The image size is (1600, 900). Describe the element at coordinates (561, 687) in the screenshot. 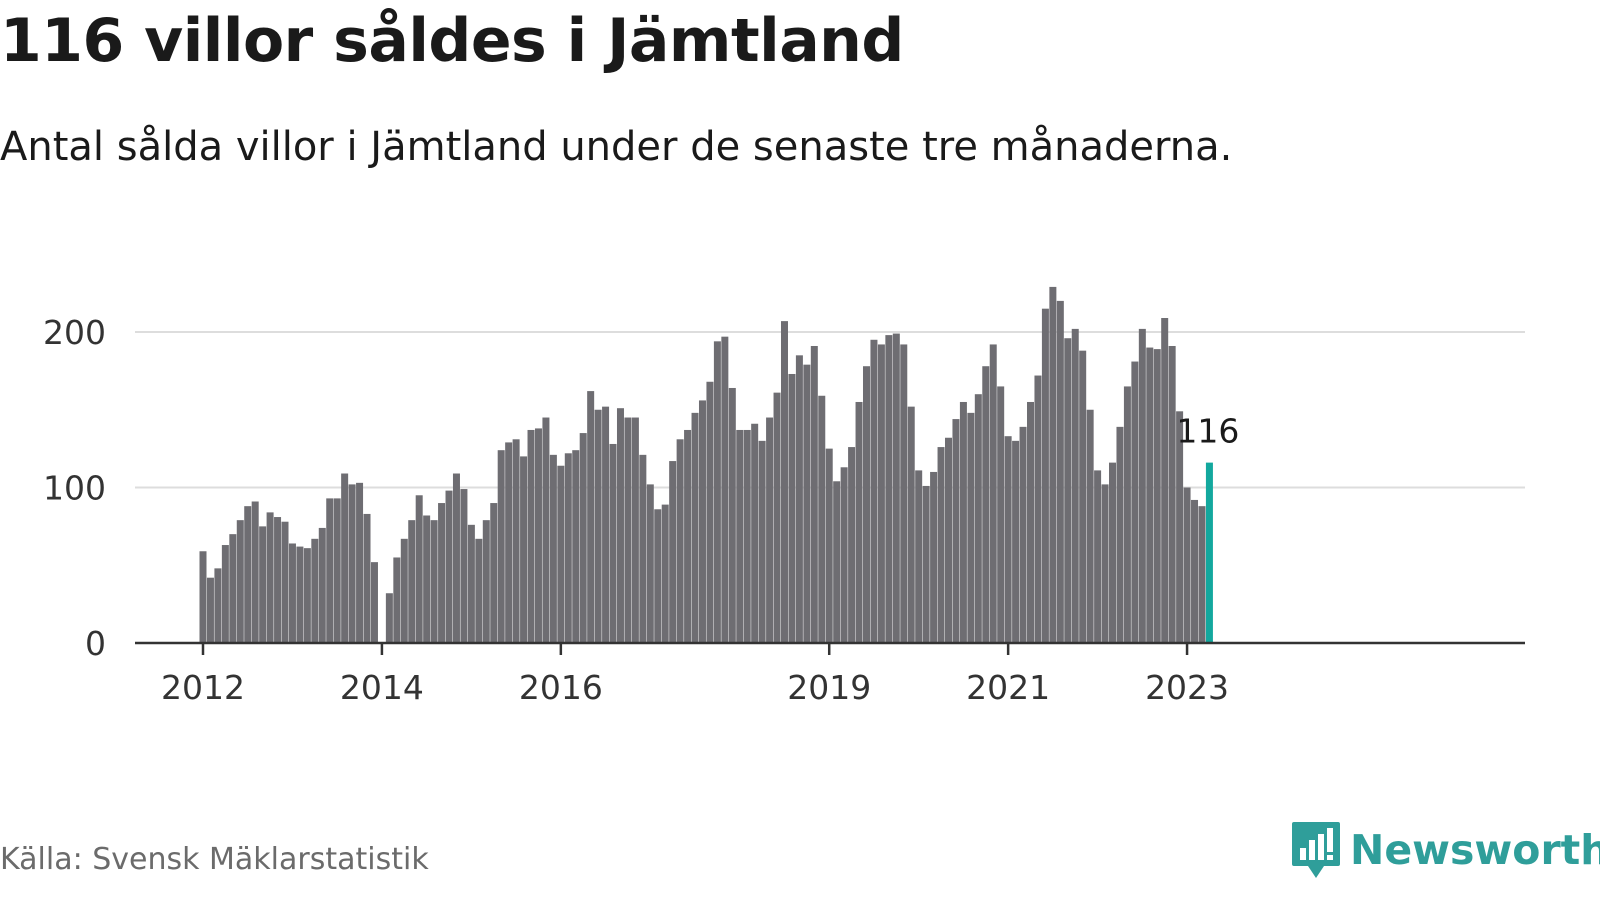

I see `x-tick-label: 2016` at that location.